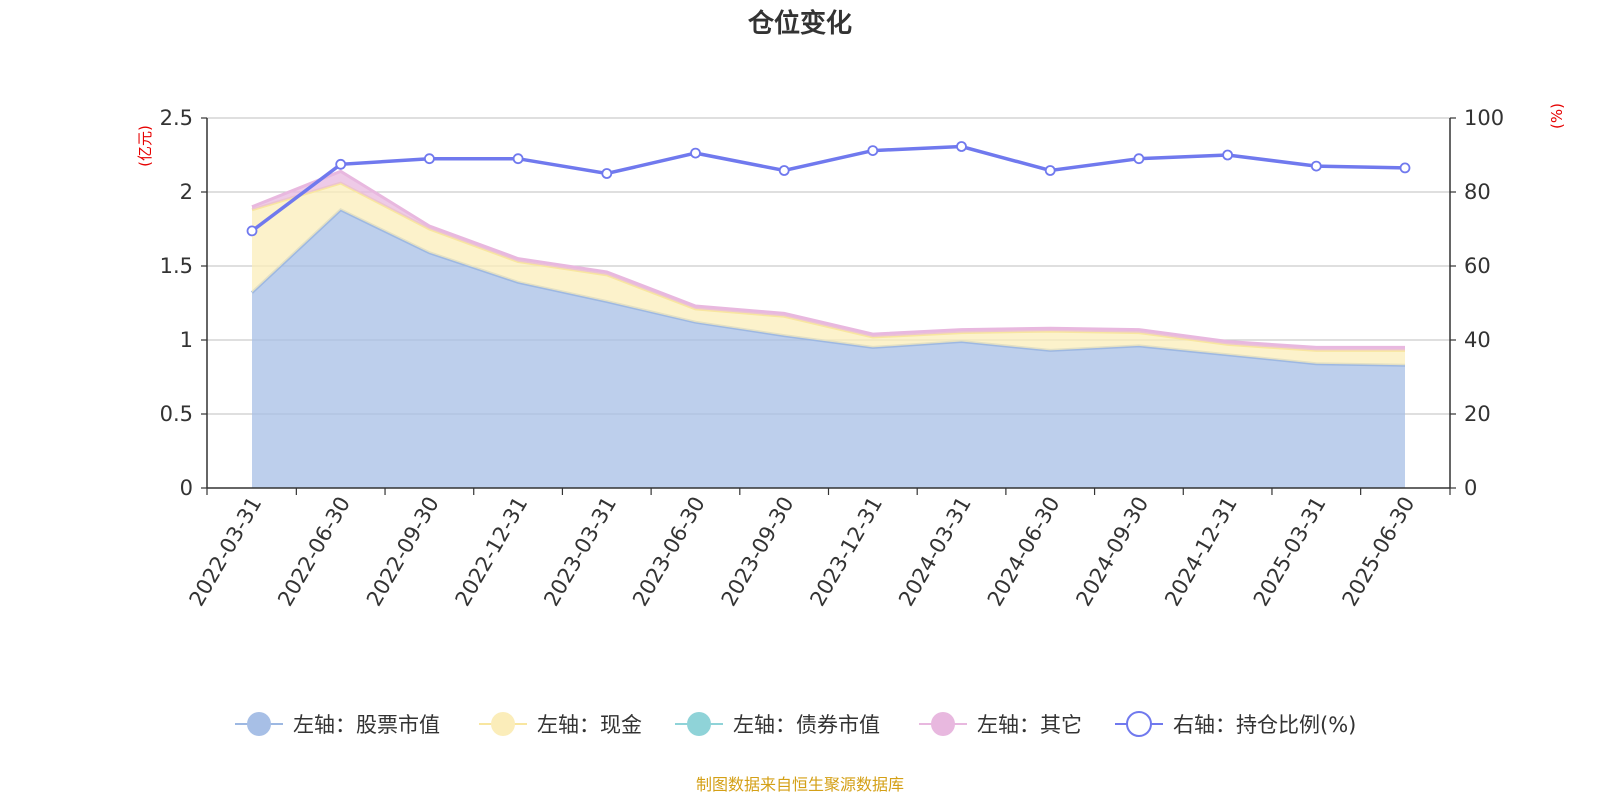 The height and width of the screenshot is (800, 1600). Describe the element at coordinates (1290, 552) in the screenshot. I see `x-axis-tick-label: 2025-03-31` at that location.